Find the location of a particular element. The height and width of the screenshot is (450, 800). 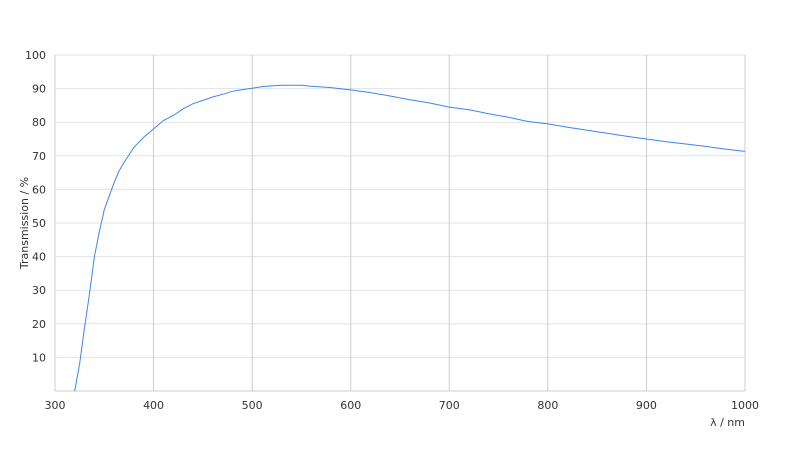

x-tick-label: 1000 is located at coordinates (745, 405).